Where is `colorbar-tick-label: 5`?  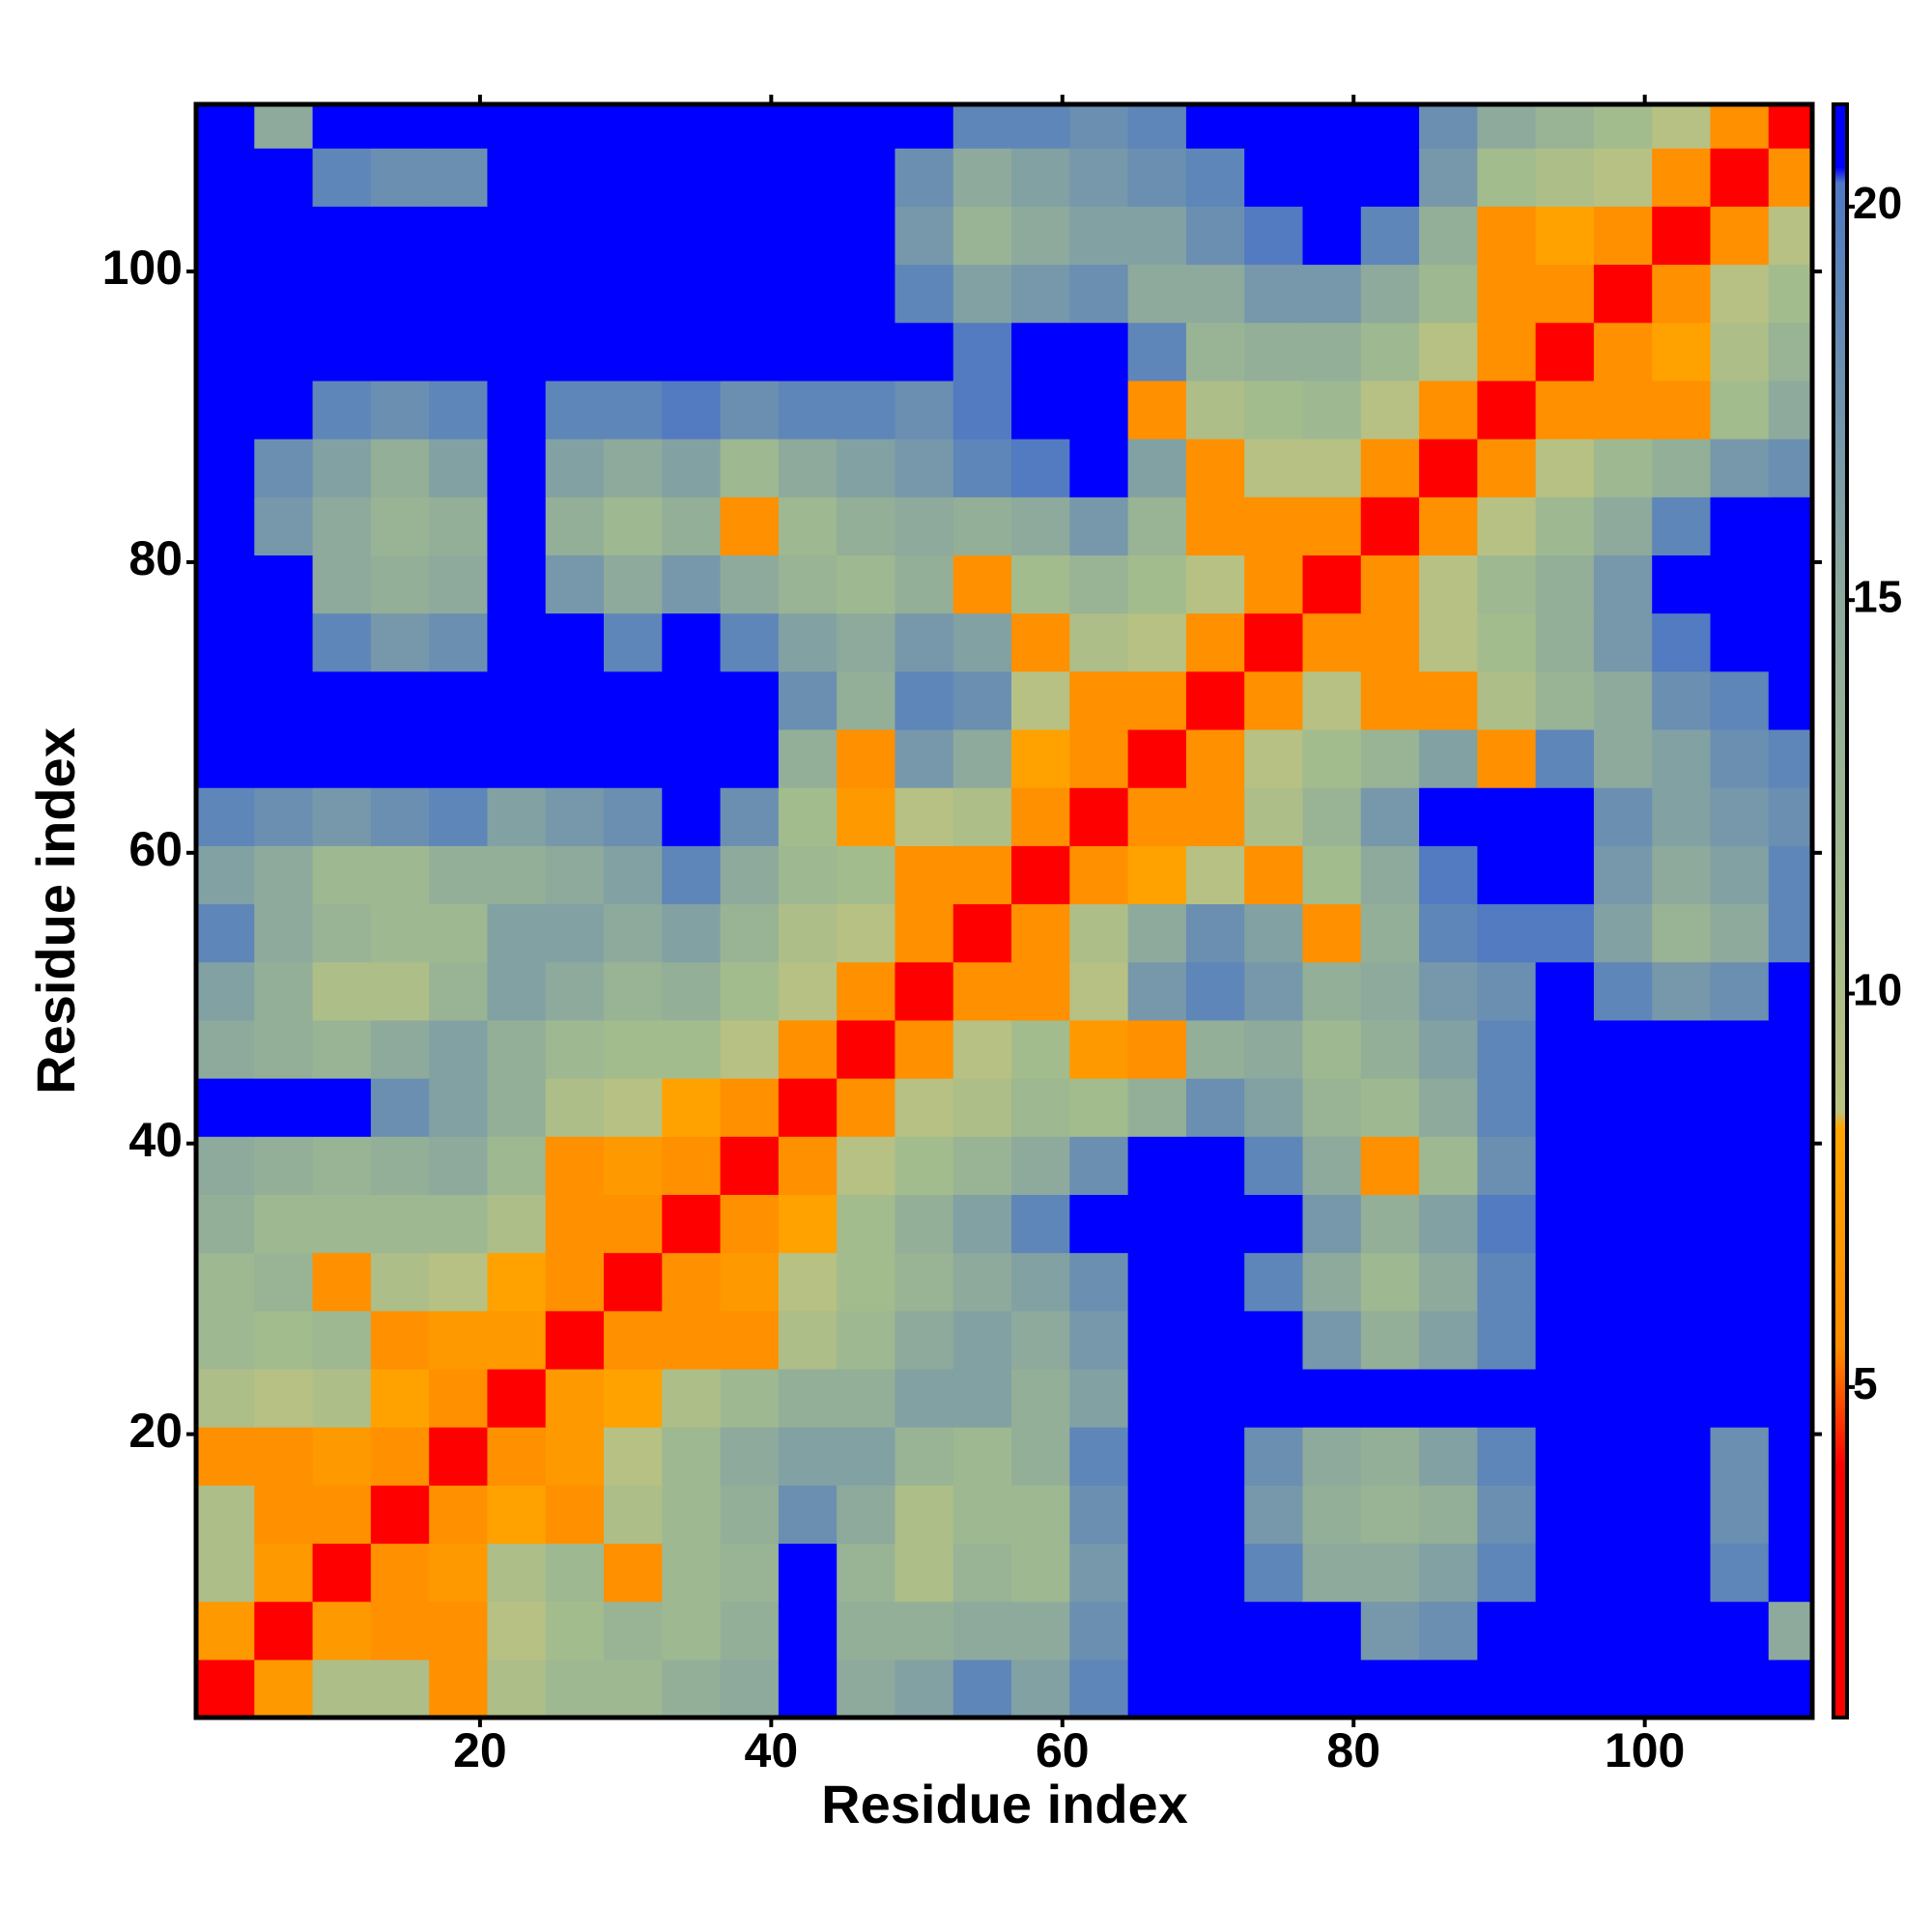 colorbar-tick-label: 5 is located at coordinates (1865, 1383).